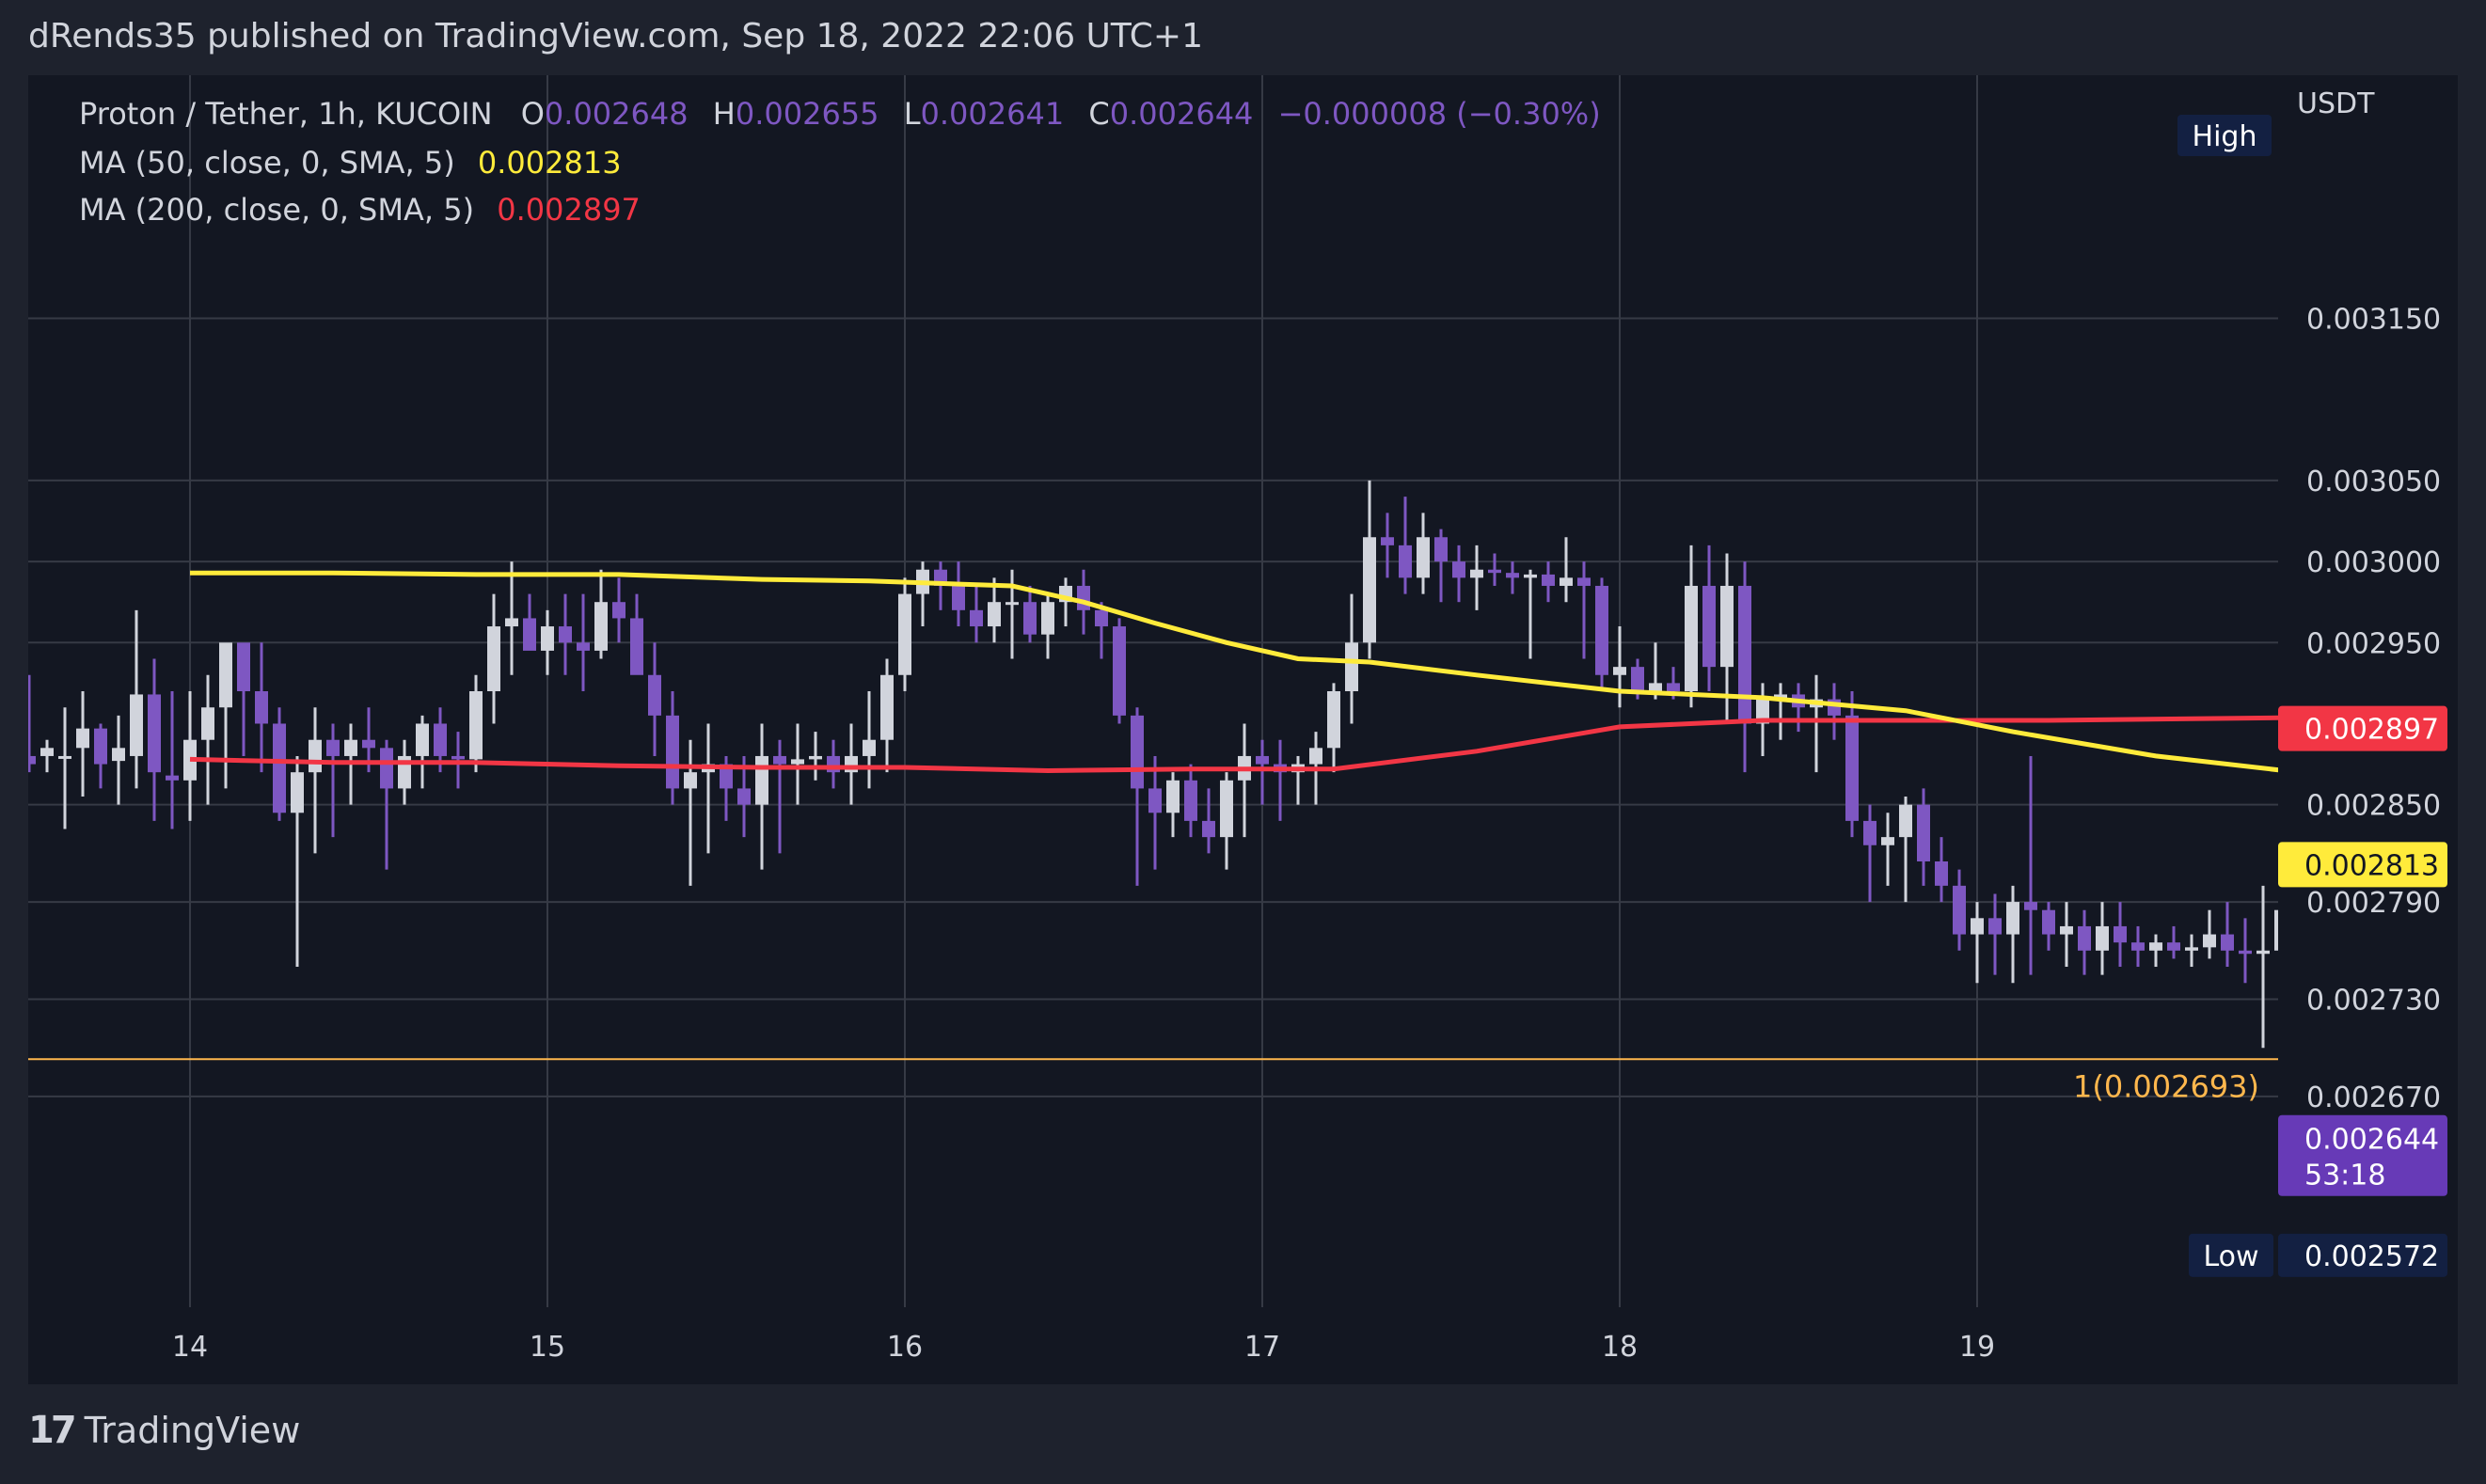 Image resolution: width=2486 pixels, height=1484 pixels. I want to click on time-axis: 14 15 16 17 18 19, so click(1153, 1345).